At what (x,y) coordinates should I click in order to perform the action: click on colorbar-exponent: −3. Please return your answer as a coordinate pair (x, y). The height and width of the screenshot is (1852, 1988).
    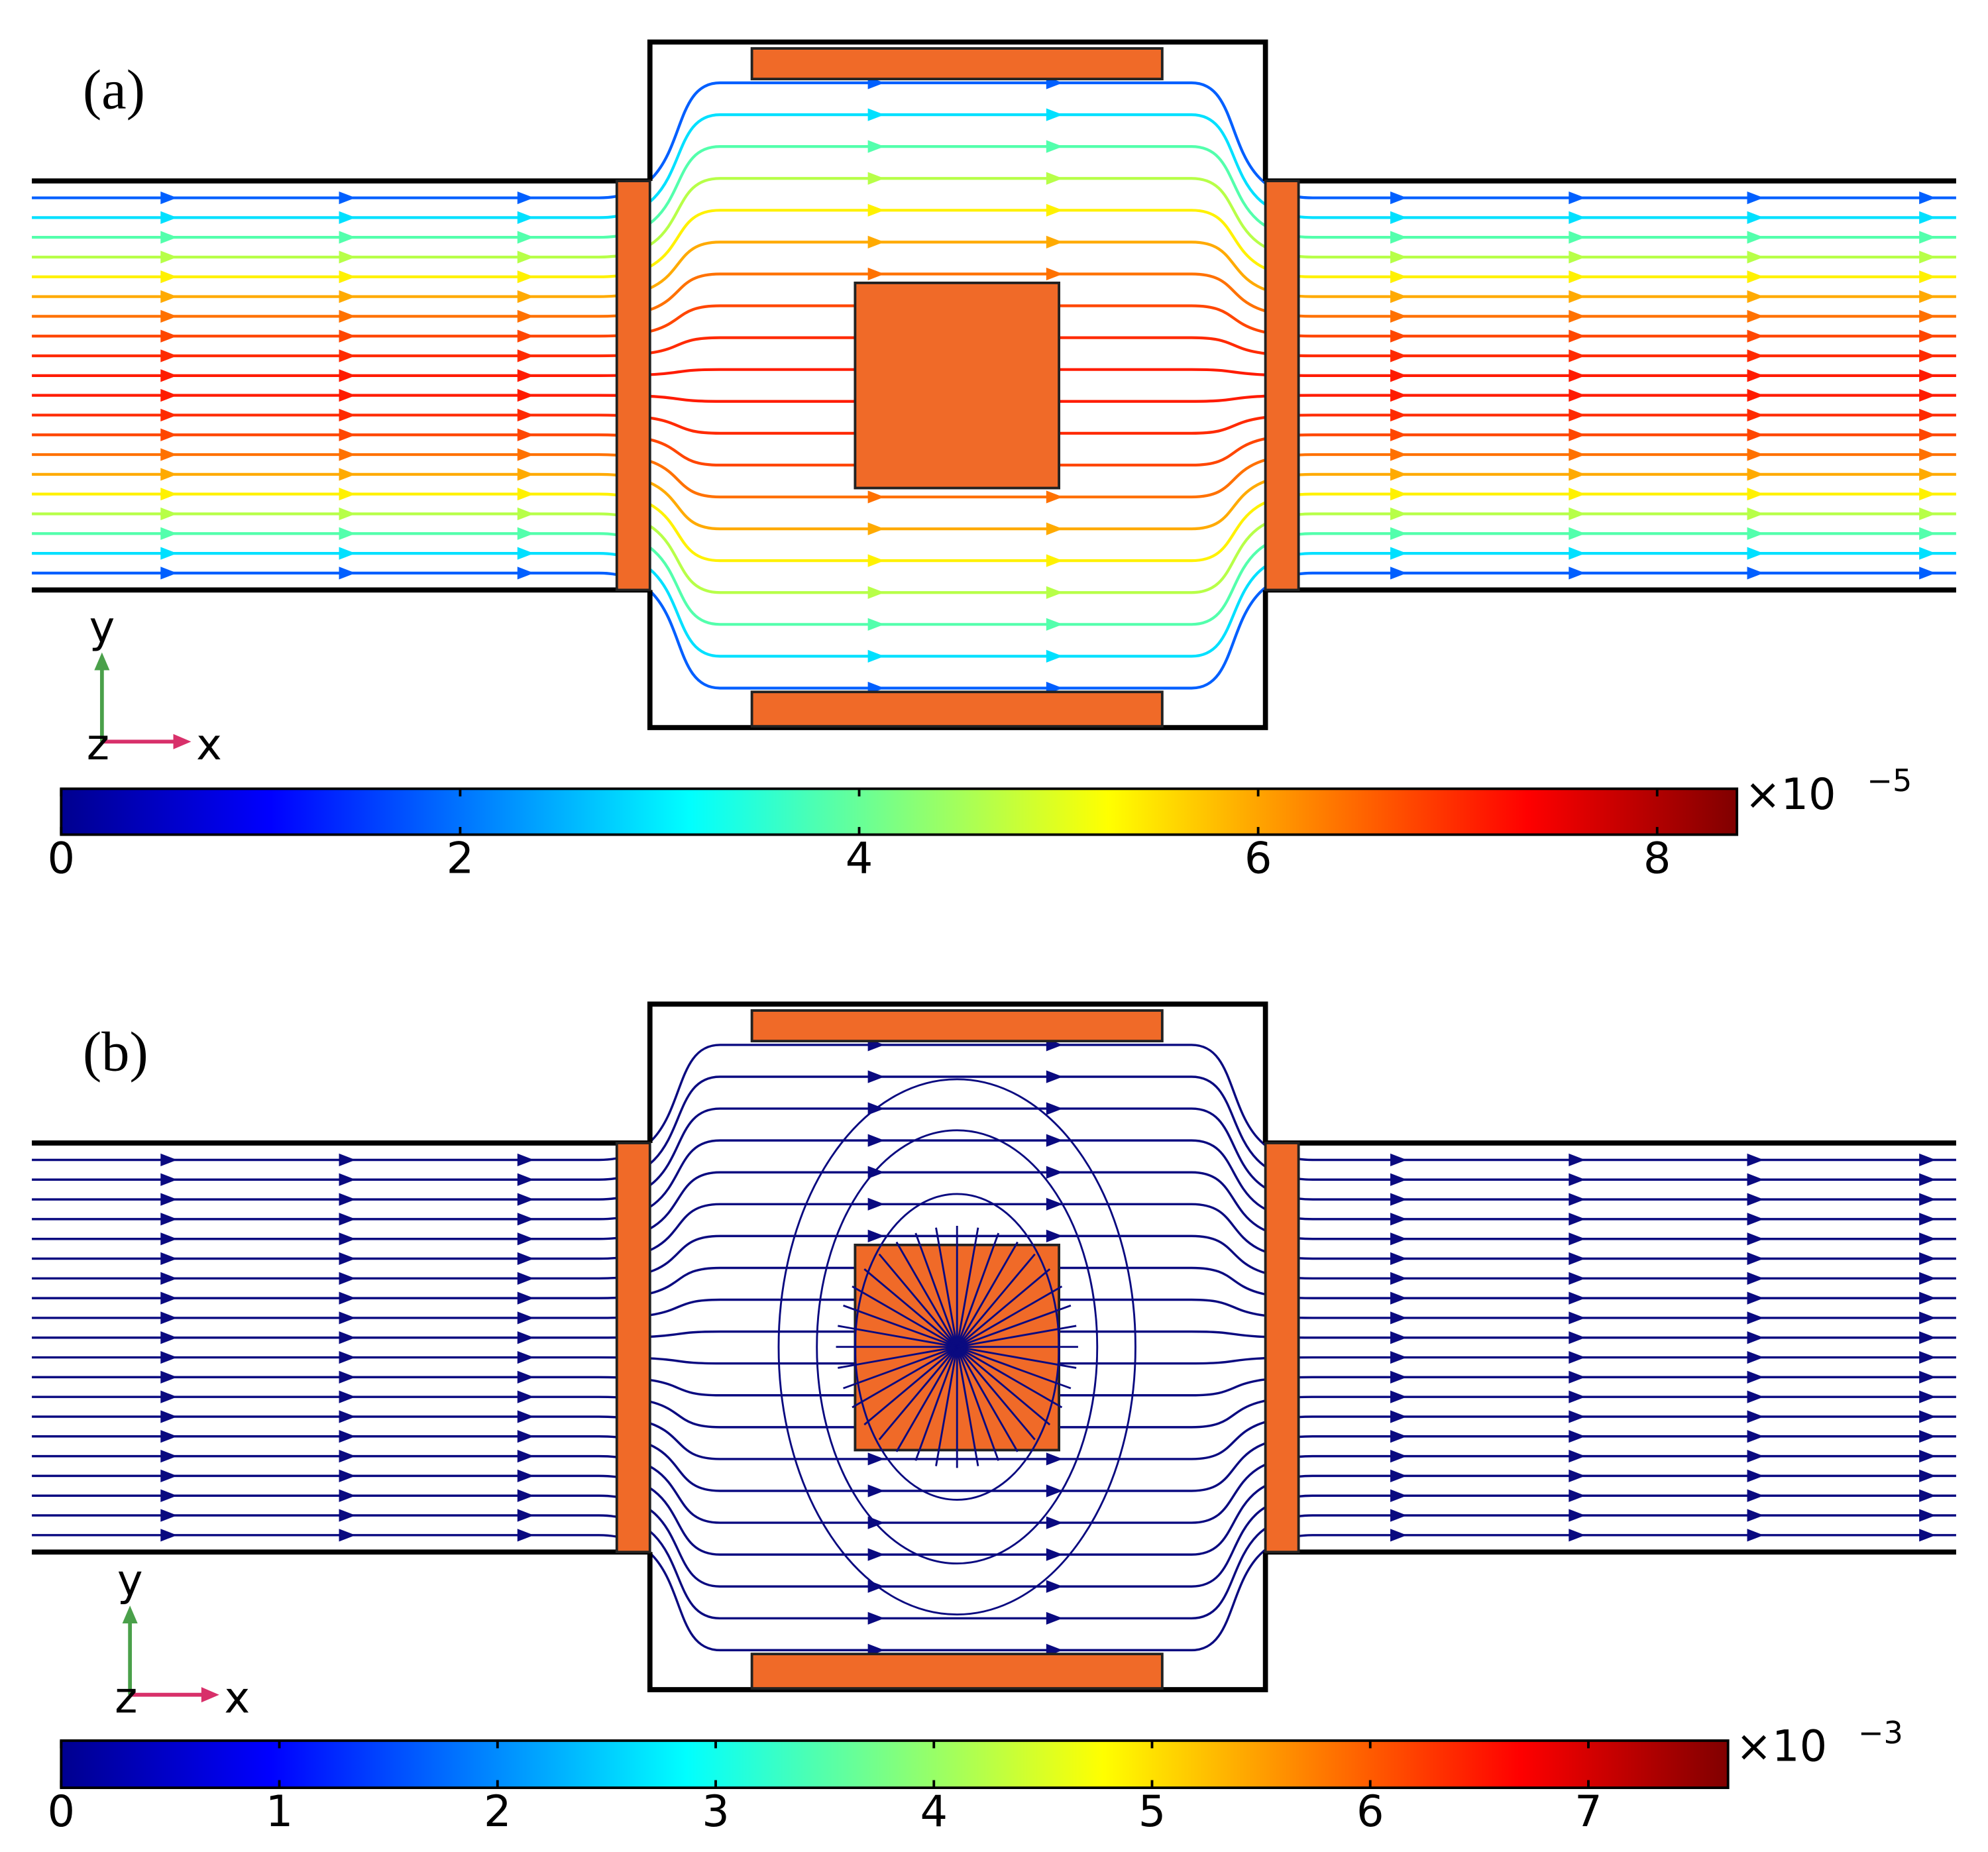
    Looking at the image, I should click on (1880, 1733).